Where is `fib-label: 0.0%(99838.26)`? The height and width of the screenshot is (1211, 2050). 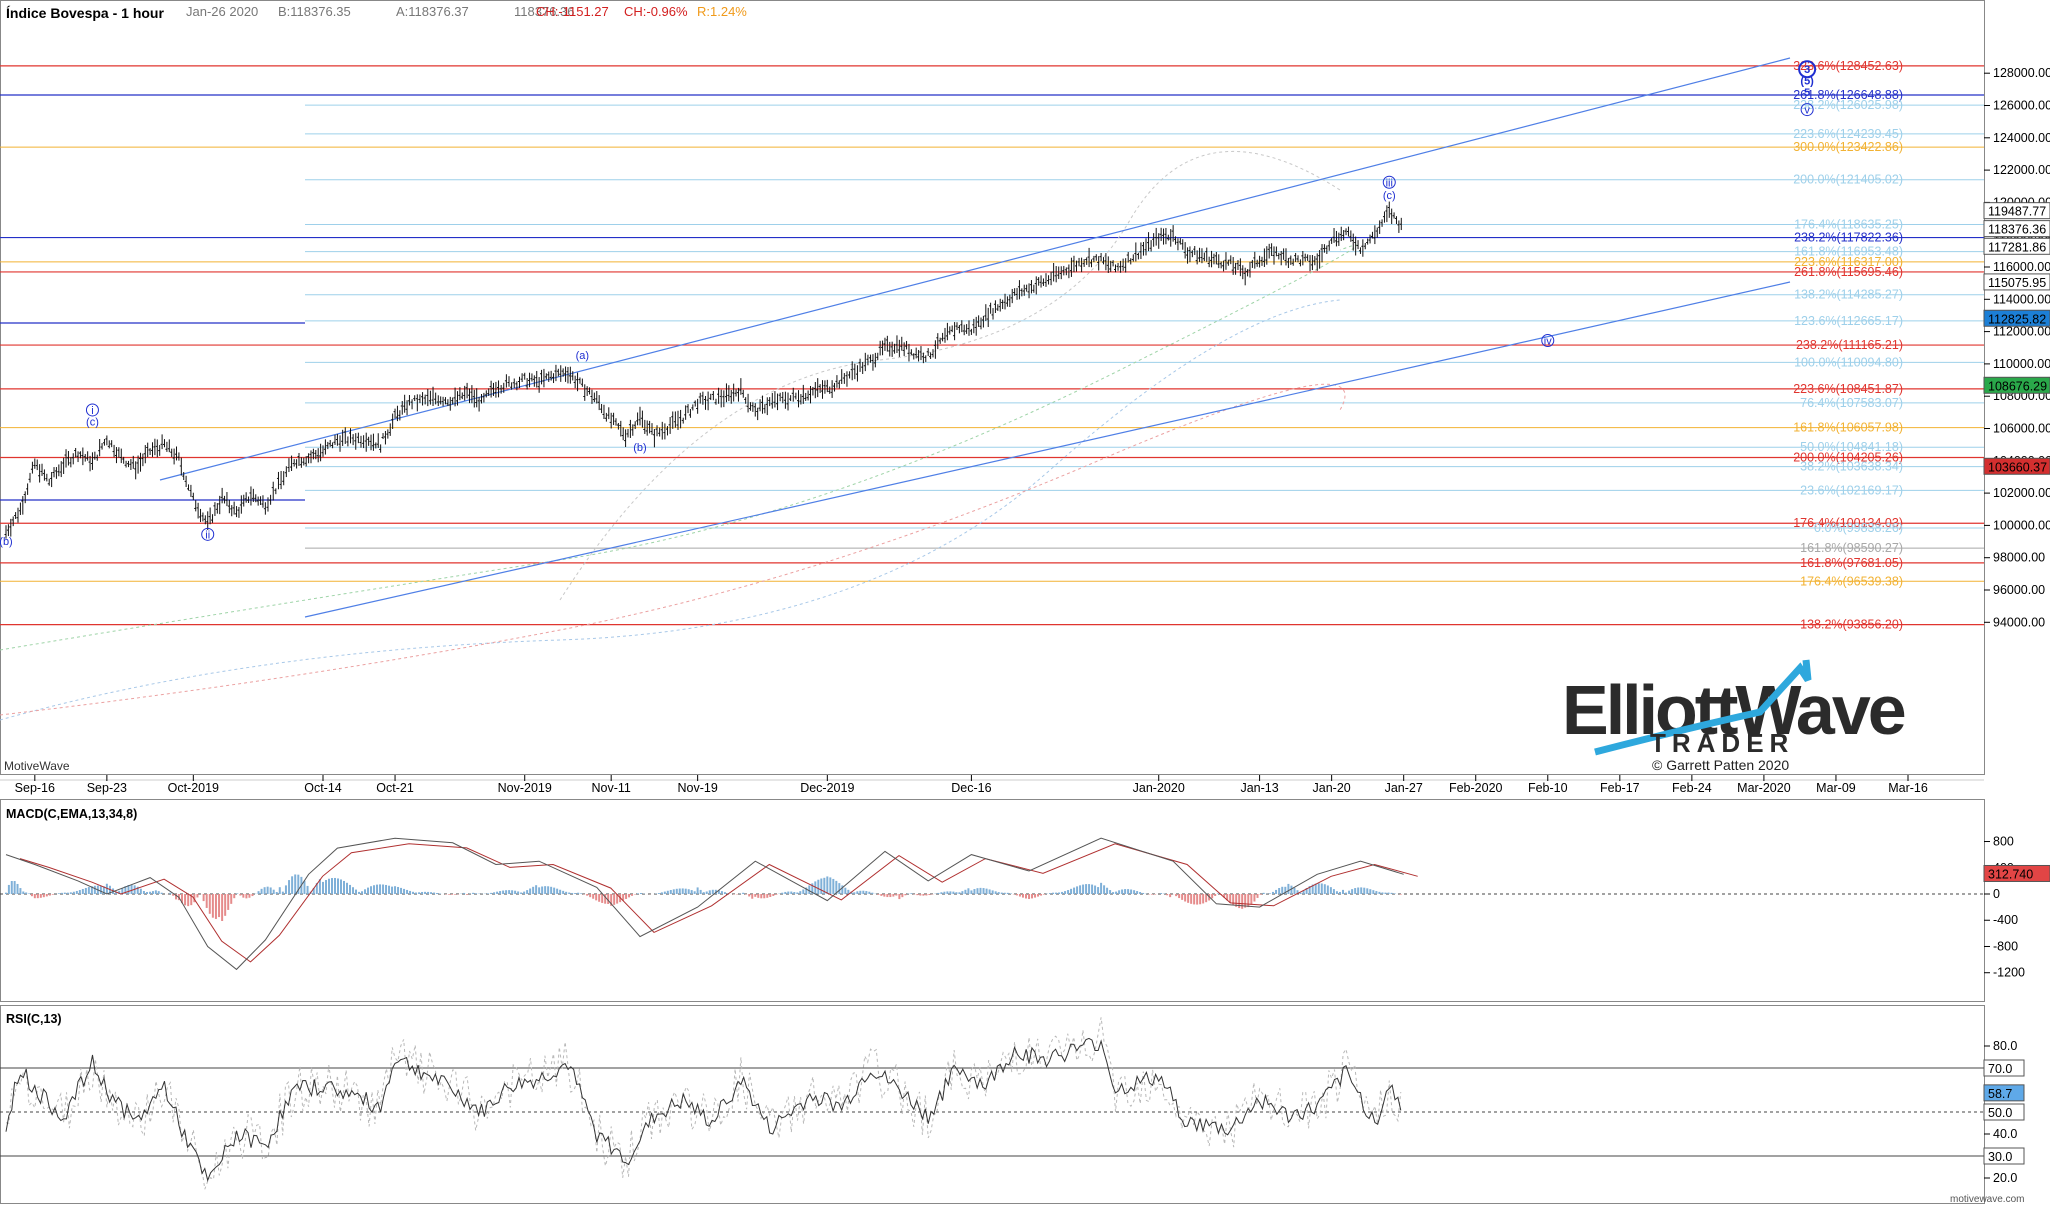 fib-label: 0.0%(99838.26) is located at coordinates (1858, 528).